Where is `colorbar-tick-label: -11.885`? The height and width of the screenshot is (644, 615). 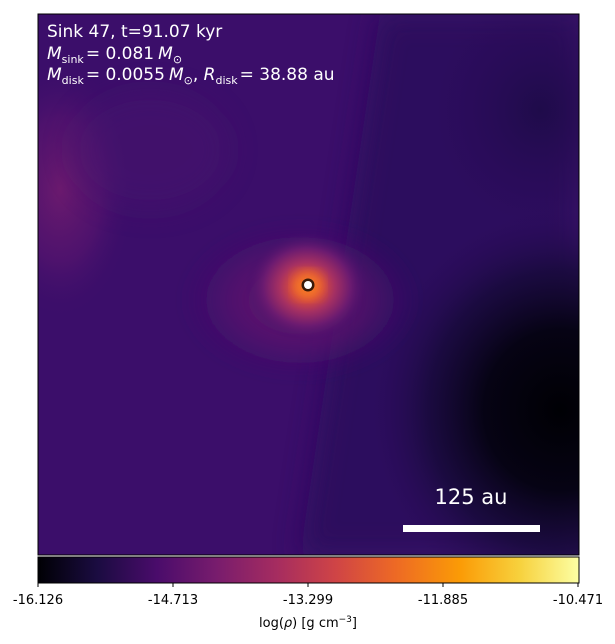 colorbar-tick-label: -11.885 is located at coordinates (443, 600).